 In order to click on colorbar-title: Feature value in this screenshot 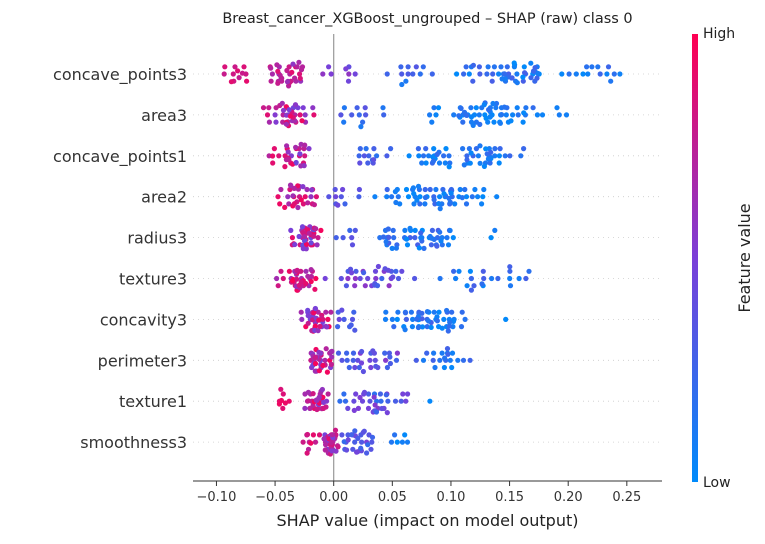, I will do `click(744, 257)`.